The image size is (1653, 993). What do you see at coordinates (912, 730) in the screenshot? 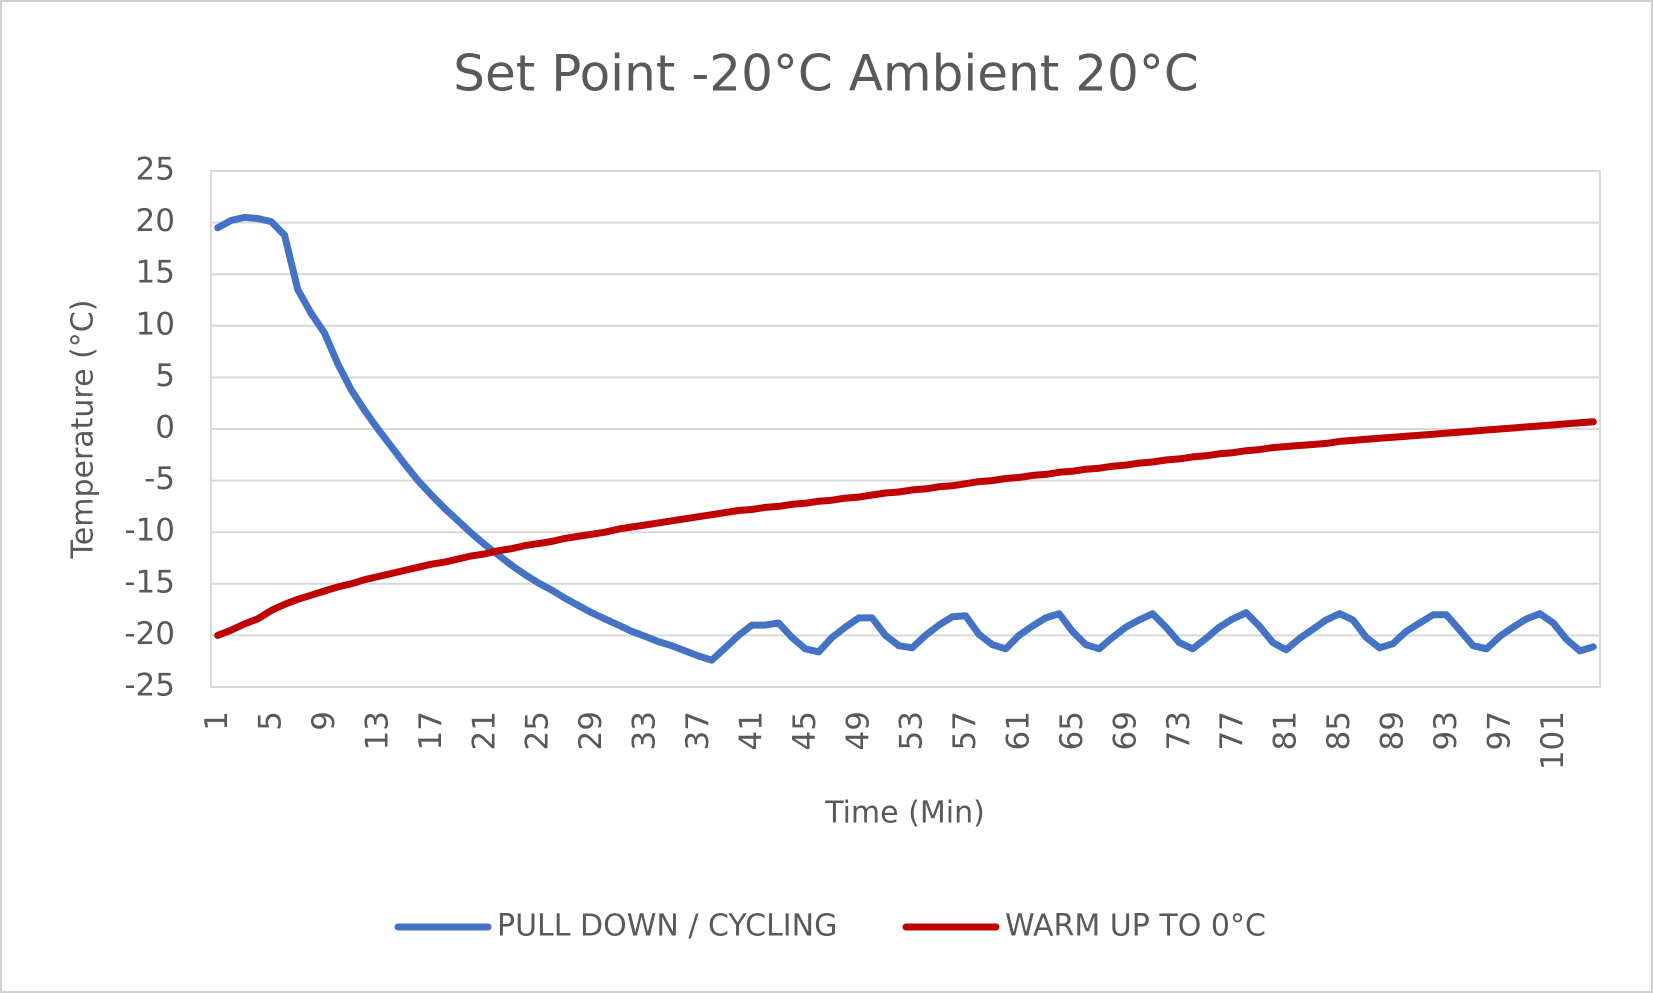
I see `x-tick-label: 53` at bounding box center [912, 730].